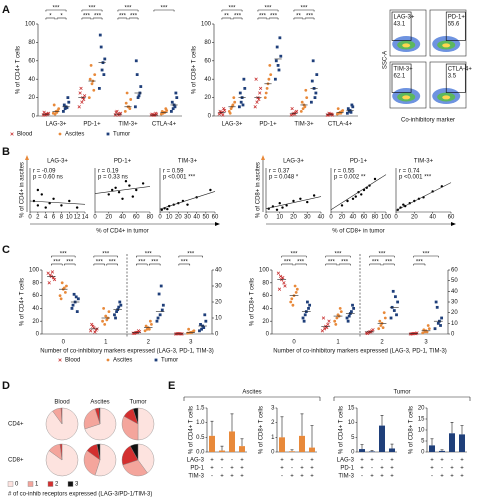  I want to click on y-tick-label: 80, so click(31, 43).